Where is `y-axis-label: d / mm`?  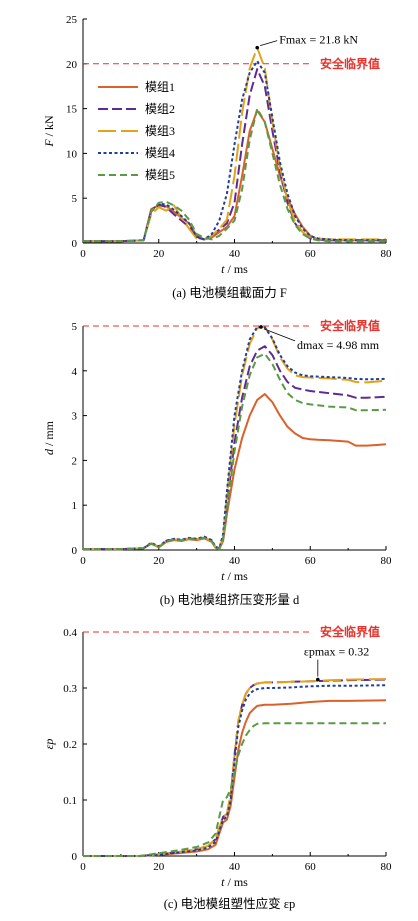
y-axis-label: d / mm is located at coordinates (49, 437).